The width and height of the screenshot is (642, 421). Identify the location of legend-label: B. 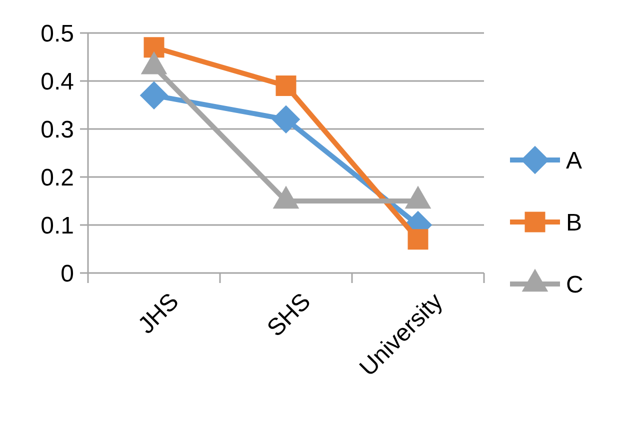
(574, 222).